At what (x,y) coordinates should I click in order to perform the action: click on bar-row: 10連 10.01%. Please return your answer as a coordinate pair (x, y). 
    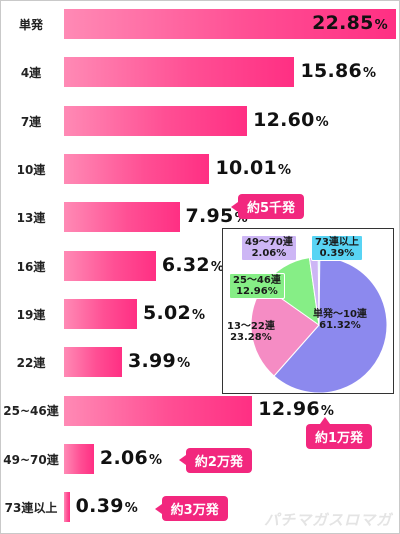
    Looking at the image, I should click on (200, 169).